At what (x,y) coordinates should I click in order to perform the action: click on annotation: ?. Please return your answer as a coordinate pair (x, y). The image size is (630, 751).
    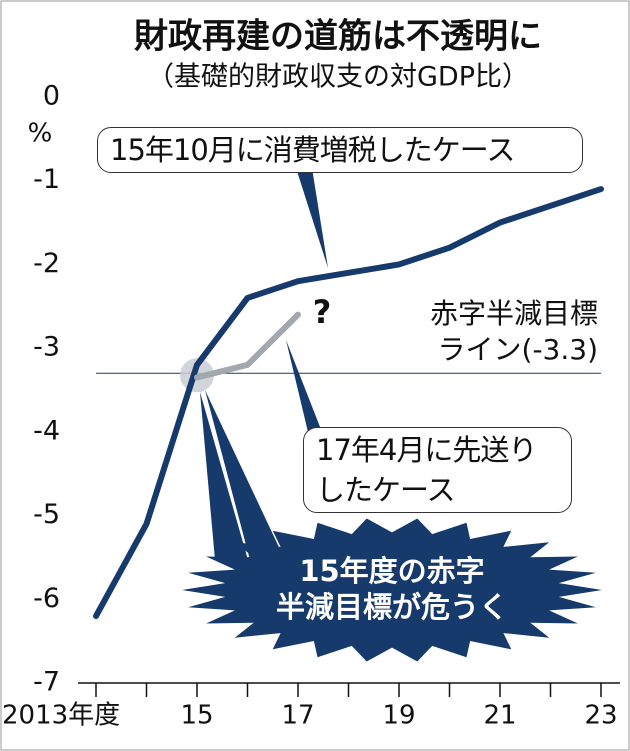
    Looking at the image, I should click on (322, 312).